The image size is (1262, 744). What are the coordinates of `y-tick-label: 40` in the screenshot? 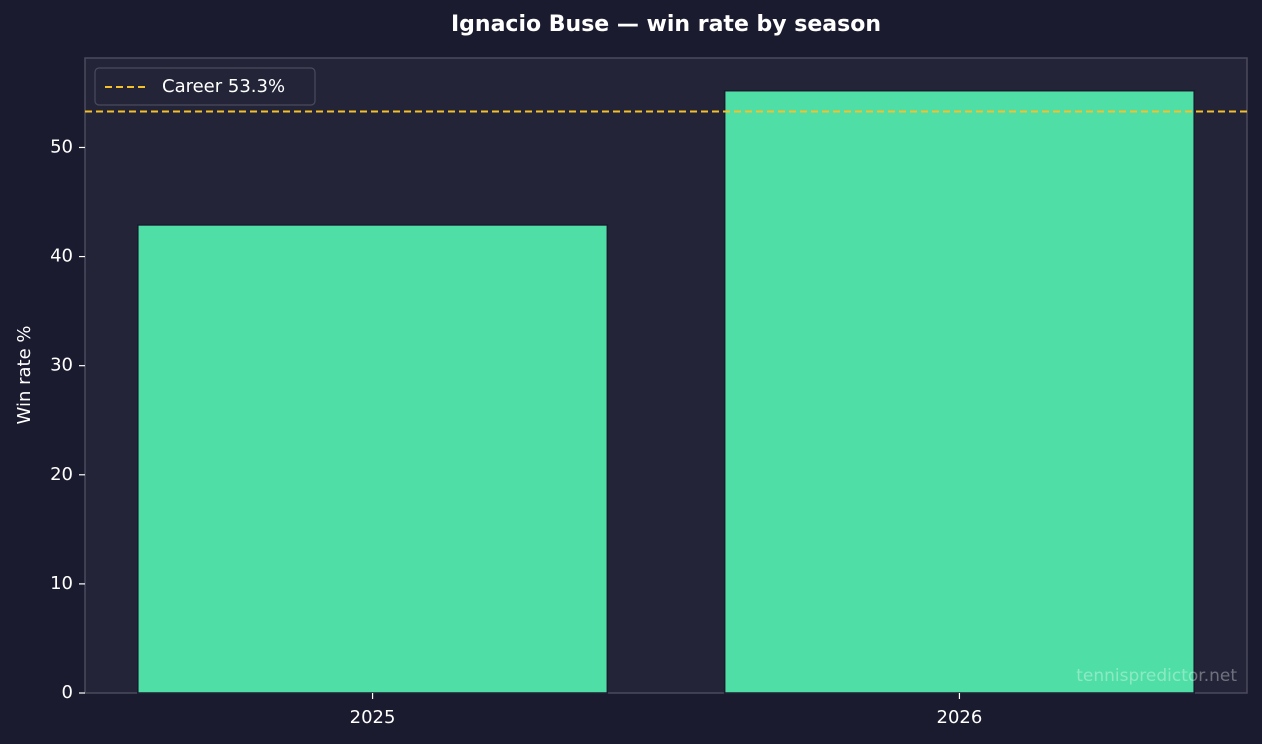 It's located at (61, 256).